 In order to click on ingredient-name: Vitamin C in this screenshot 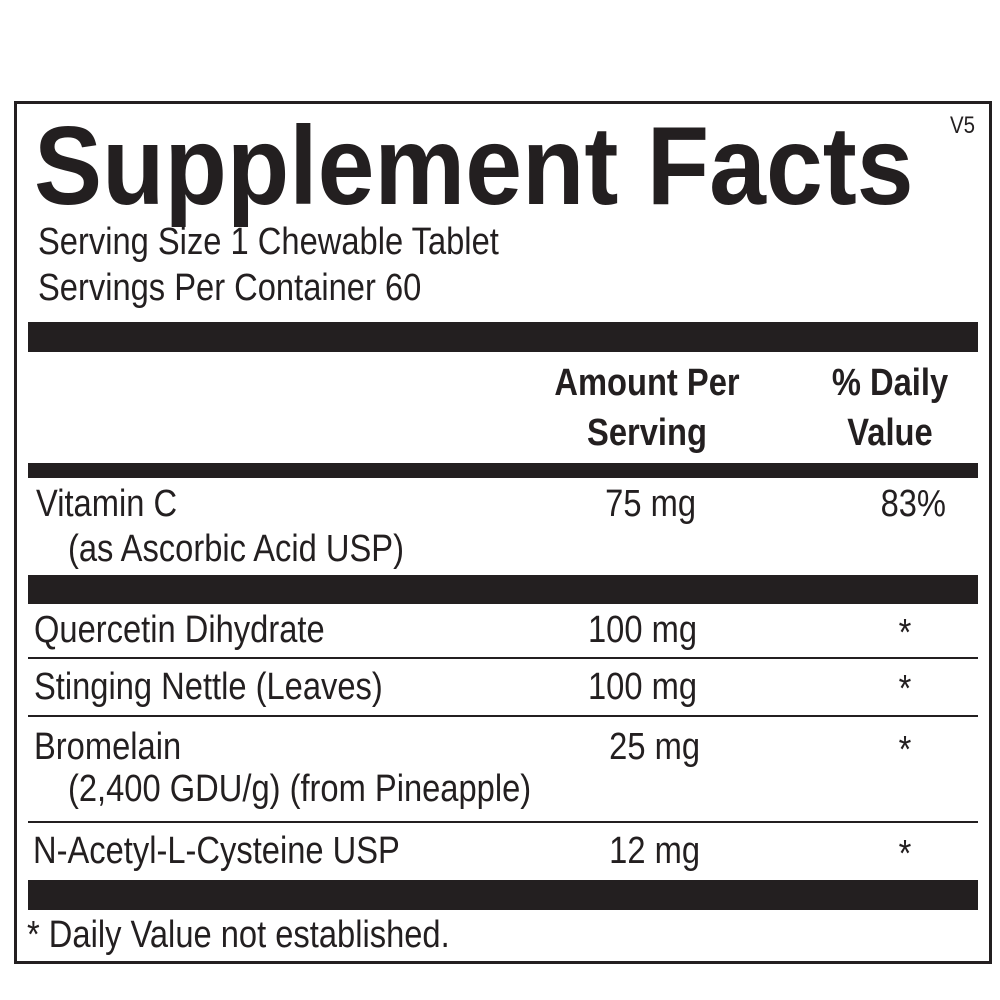, I will do `click(107, 504)`.